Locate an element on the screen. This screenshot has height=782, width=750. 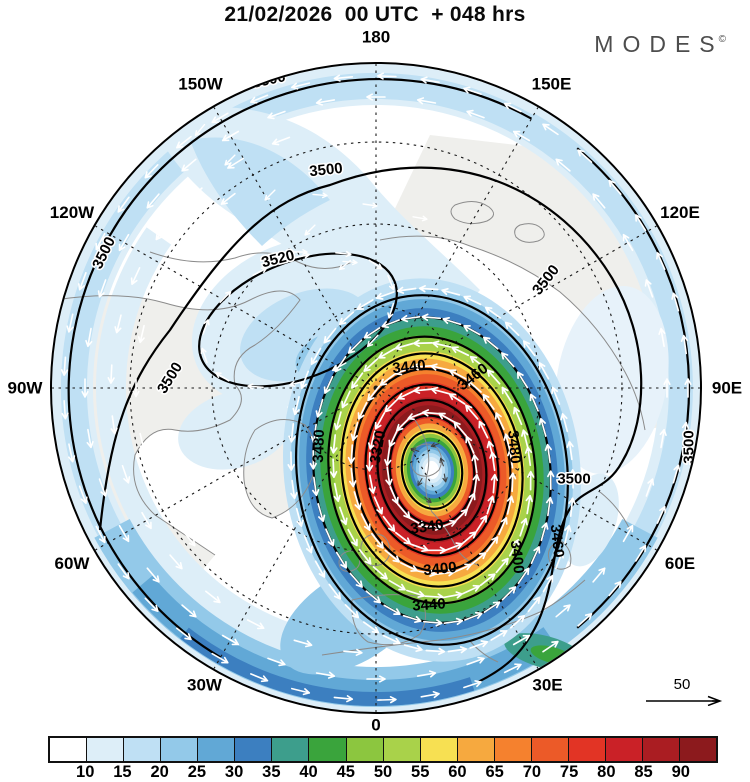
modes-logo: MODES© is located at coordinates (660, 44).